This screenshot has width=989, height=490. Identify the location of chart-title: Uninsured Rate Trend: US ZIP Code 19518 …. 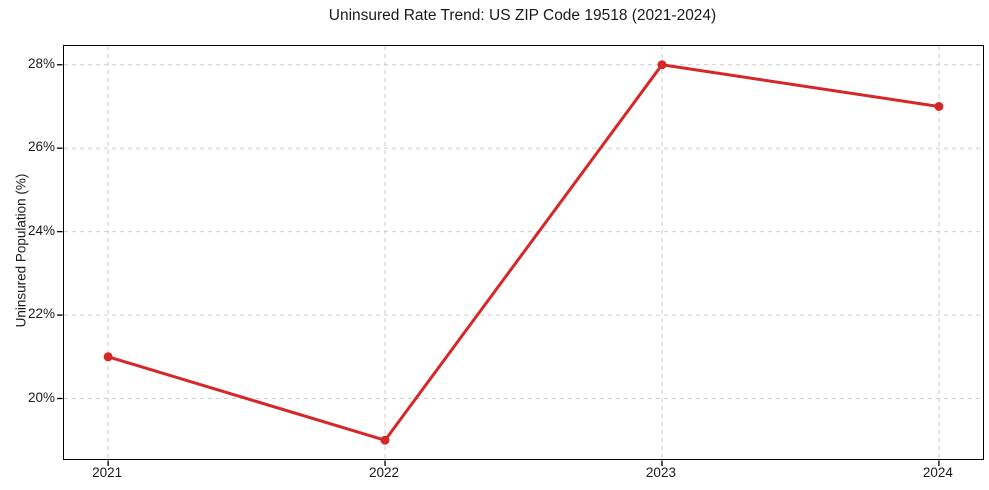
(522, 15).